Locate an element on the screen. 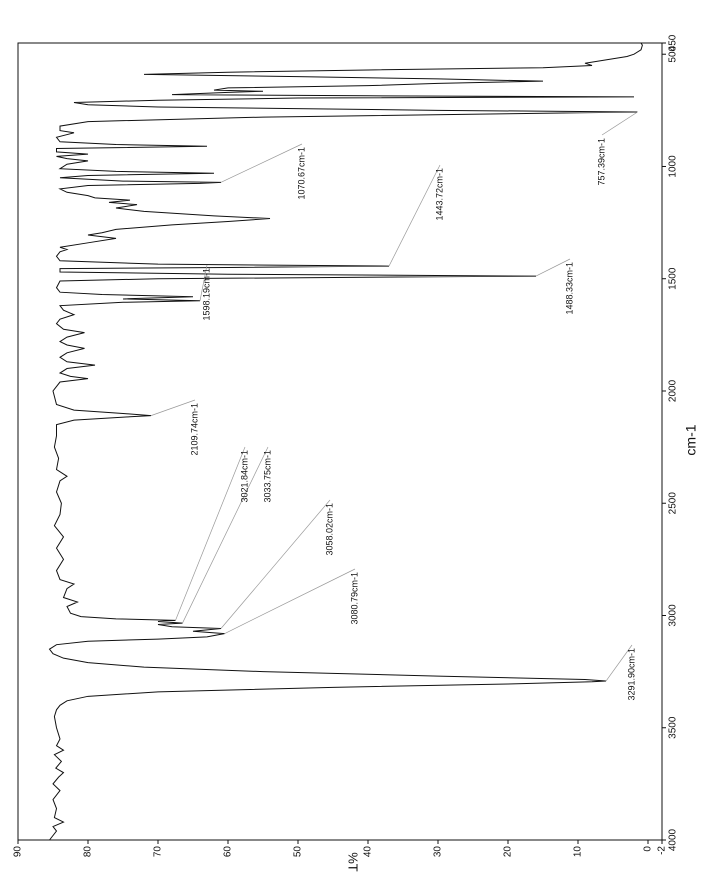 The image size is (708, 872). annotation-label: 3291.90cm-1 is located at coordinates (631, 674).